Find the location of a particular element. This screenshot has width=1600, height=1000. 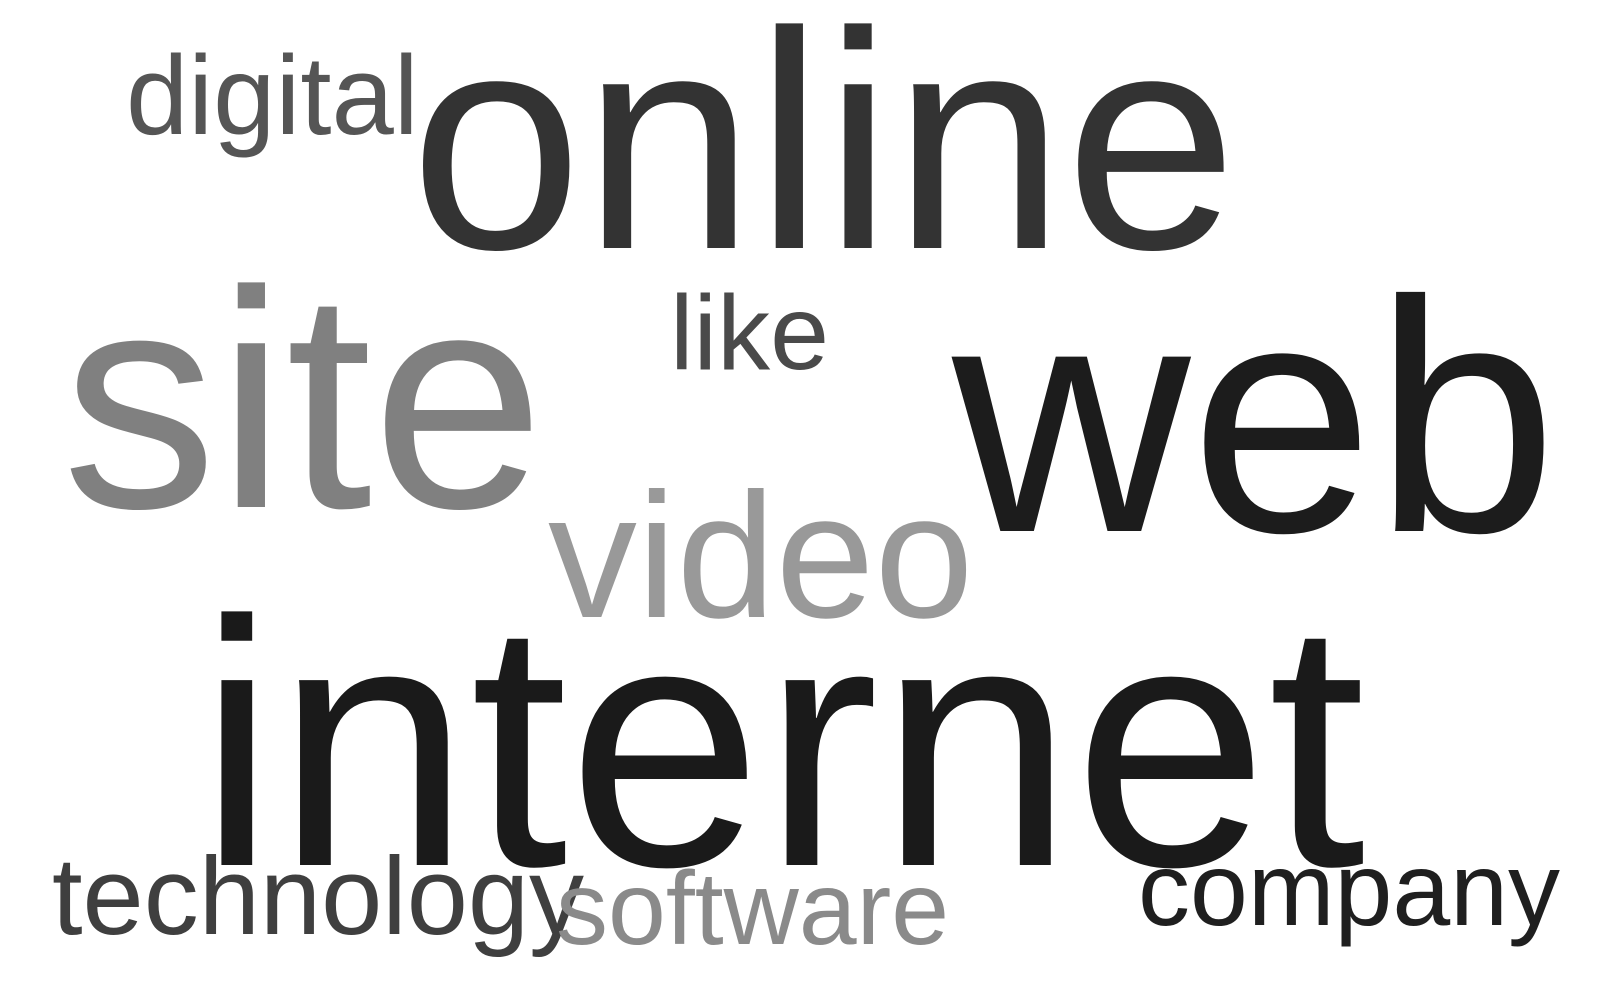

word-video: video is located at coordinates (761, 555).